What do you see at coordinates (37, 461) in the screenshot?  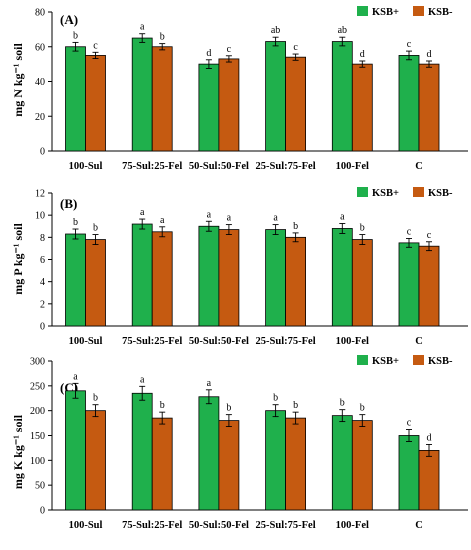 I see `y-tick-label: 100` at bounding box center [37, 461].